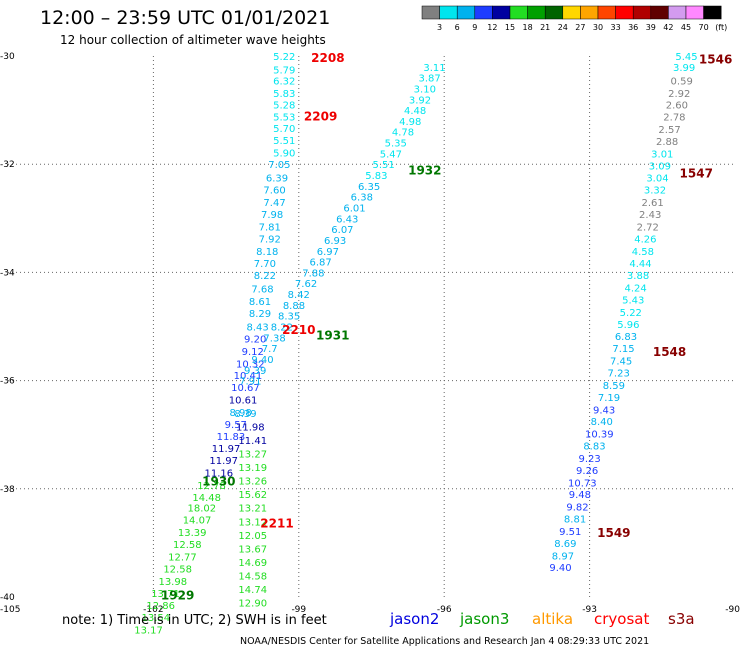 This screenshot has width=740, height=650. I want to click on swh-value: 9.40, so click(262, 360).